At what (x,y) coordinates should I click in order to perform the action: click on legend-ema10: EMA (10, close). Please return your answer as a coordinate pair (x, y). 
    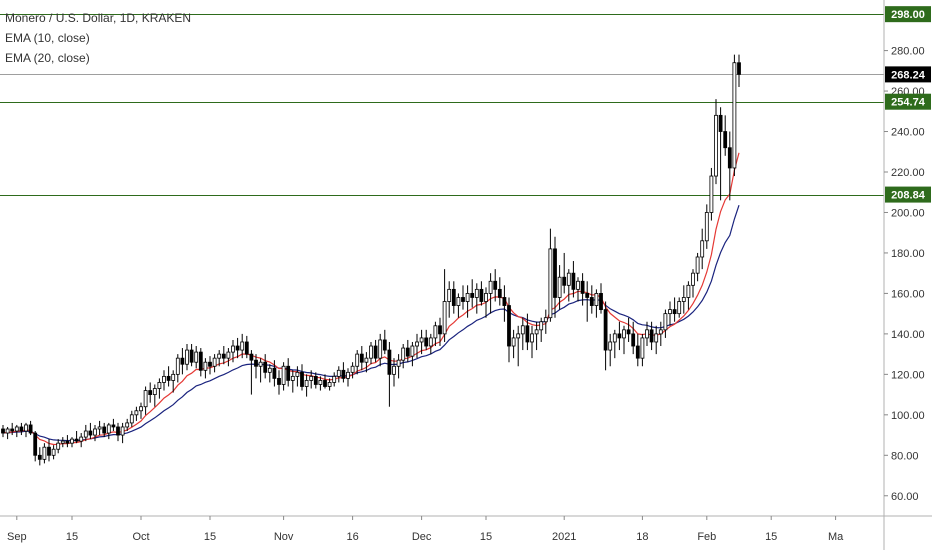
    Looking at the image, I should click on (47, 38).